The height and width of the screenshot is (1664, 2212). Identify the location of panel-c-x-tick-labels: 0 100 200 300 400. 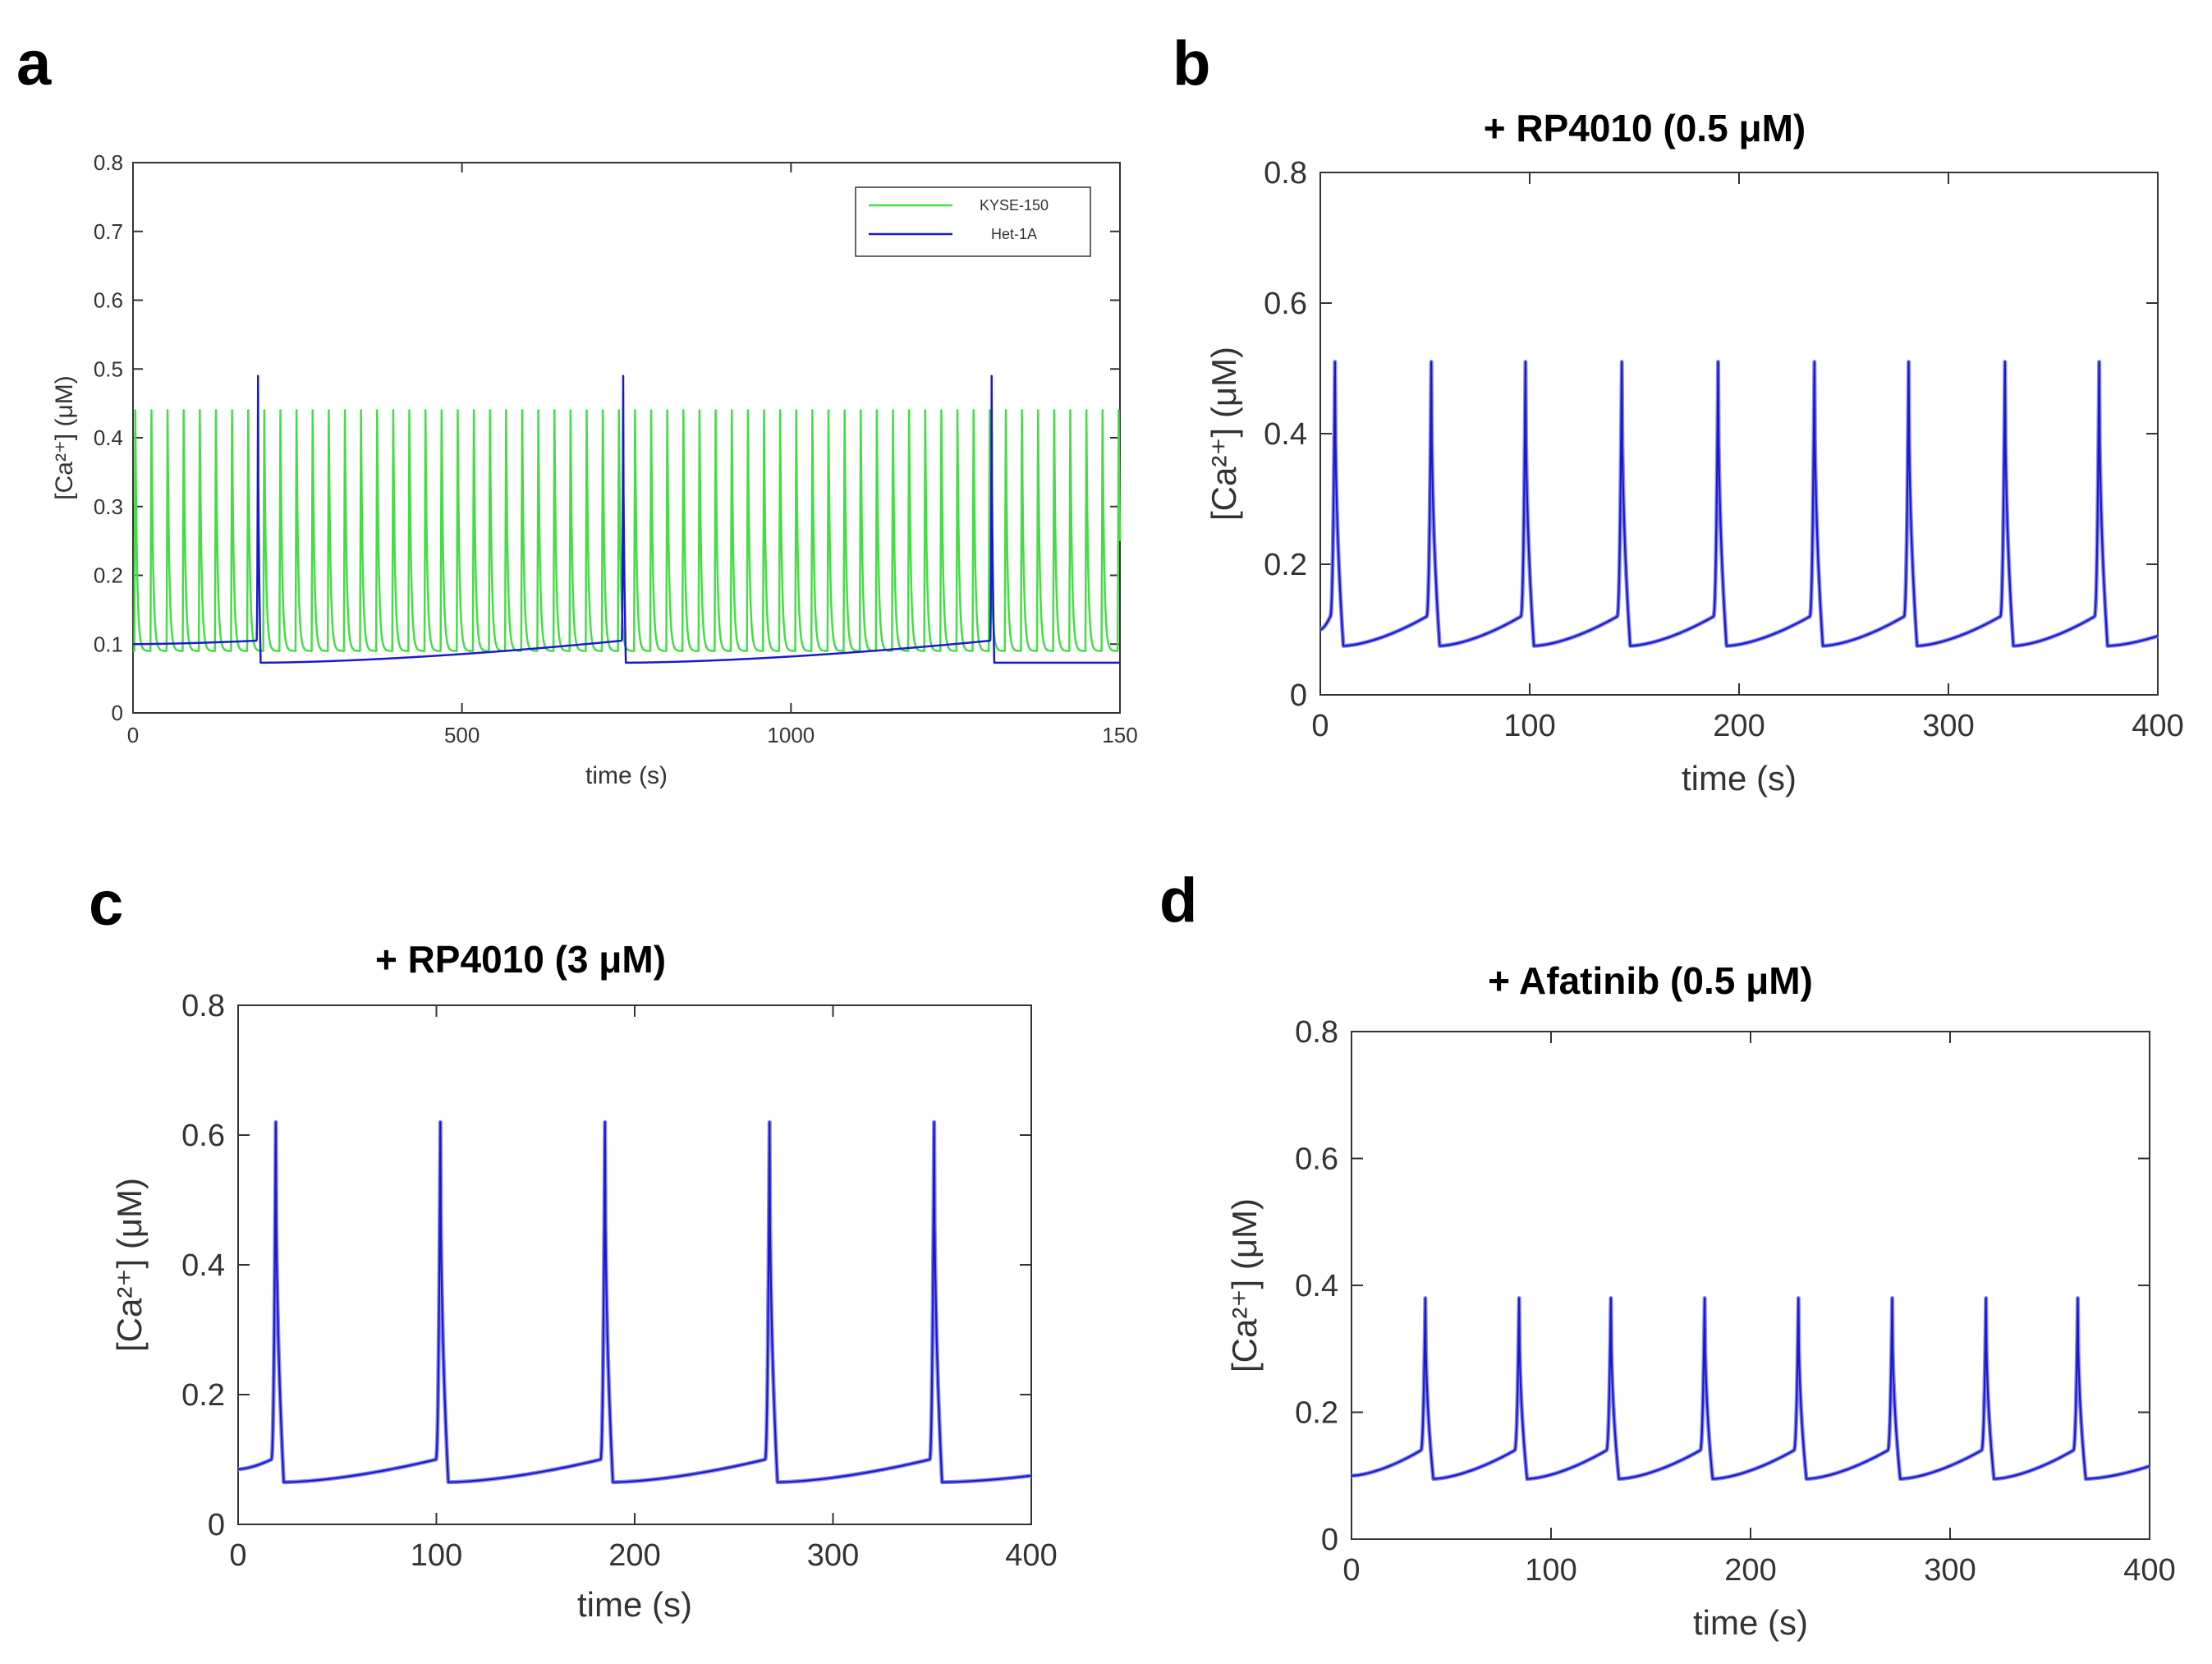
(643, 1555).